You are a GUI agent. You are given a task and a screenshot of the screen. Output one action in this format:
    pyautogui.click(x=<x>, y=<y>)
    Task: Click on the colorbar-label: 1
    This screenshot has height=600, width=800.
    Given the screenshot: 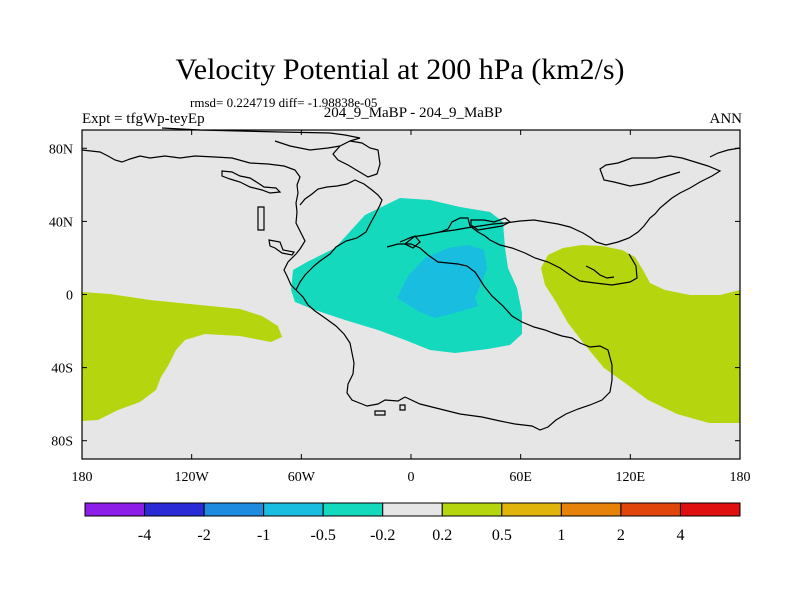 What is the action you would take?
    pyautogui.click(x=561, y=535)
    